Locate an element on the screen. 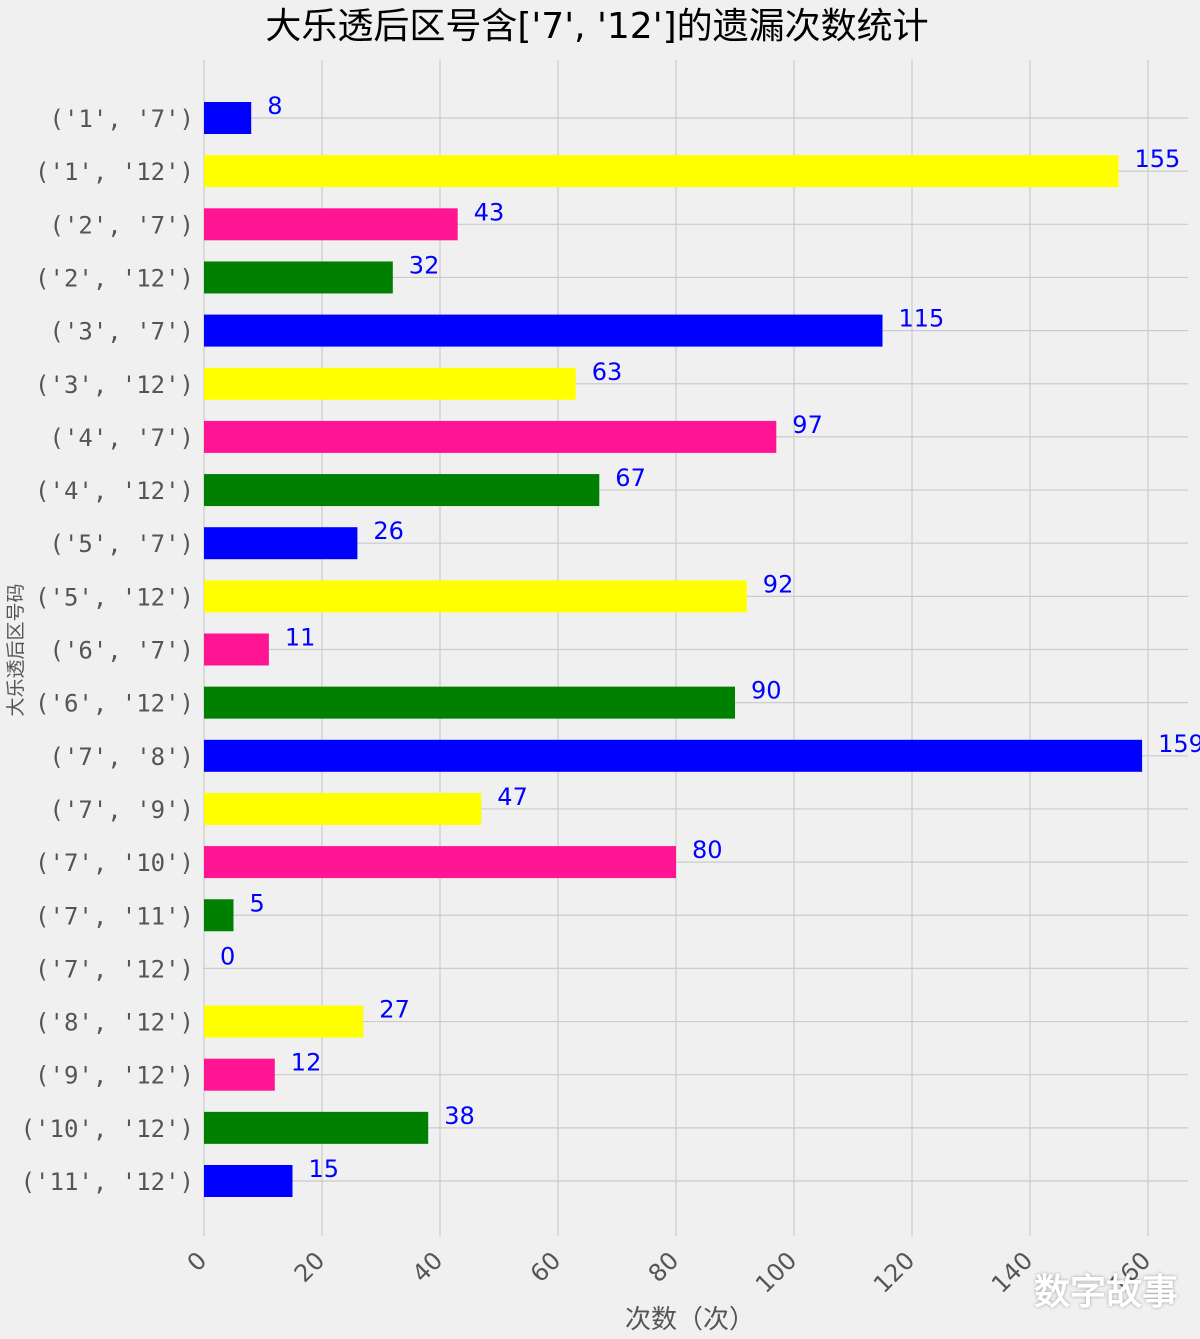 This screenshot has width=1200, height=1339. bar-value-label: 38 is located at coordinates (459, 1116).